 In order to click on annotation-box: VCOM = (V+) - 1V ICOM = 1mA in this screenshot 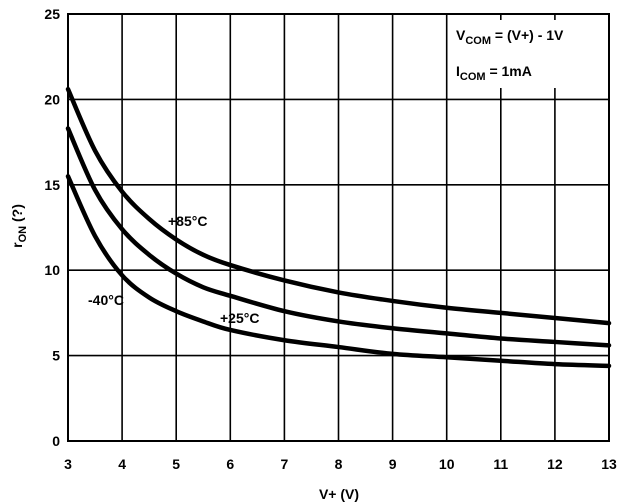, I will do `click(528, 54)`.